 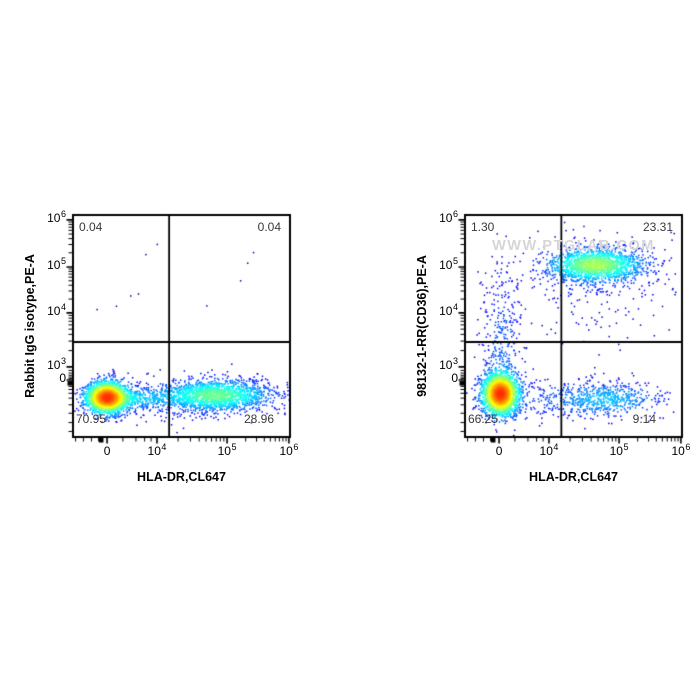 I want to click on scatter-canvas-right, so click(x=568, y=330).